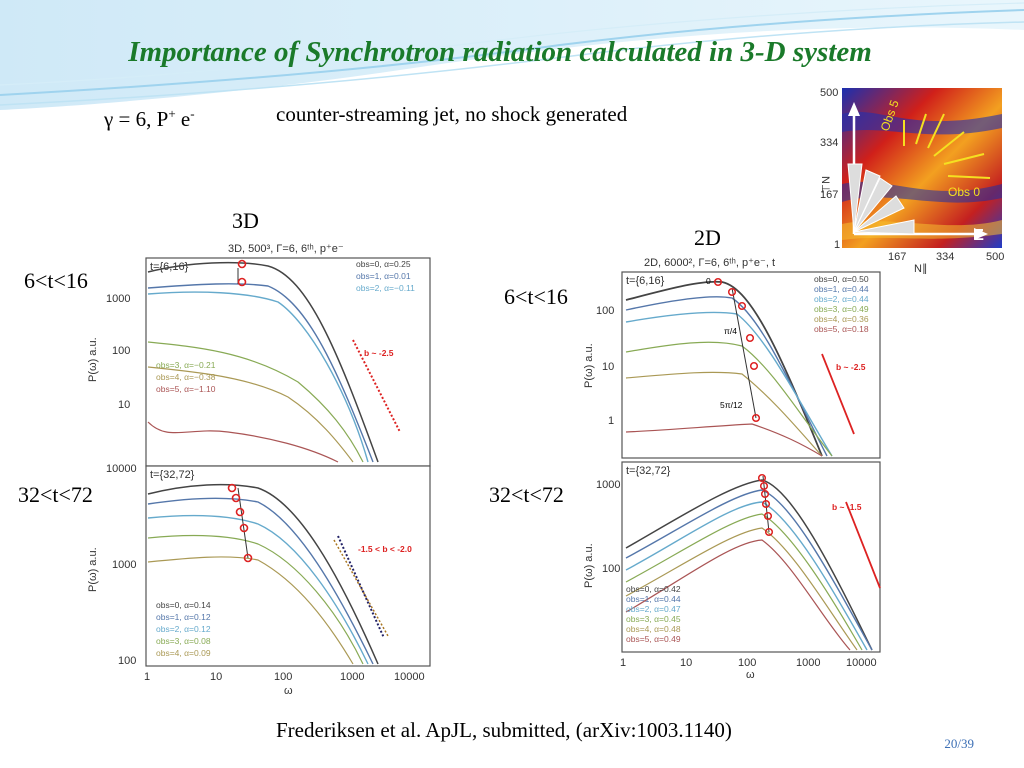 This screenshot has height=768, width=1024. I want to click on curve-3d-top-obs5, so click(243, 442).